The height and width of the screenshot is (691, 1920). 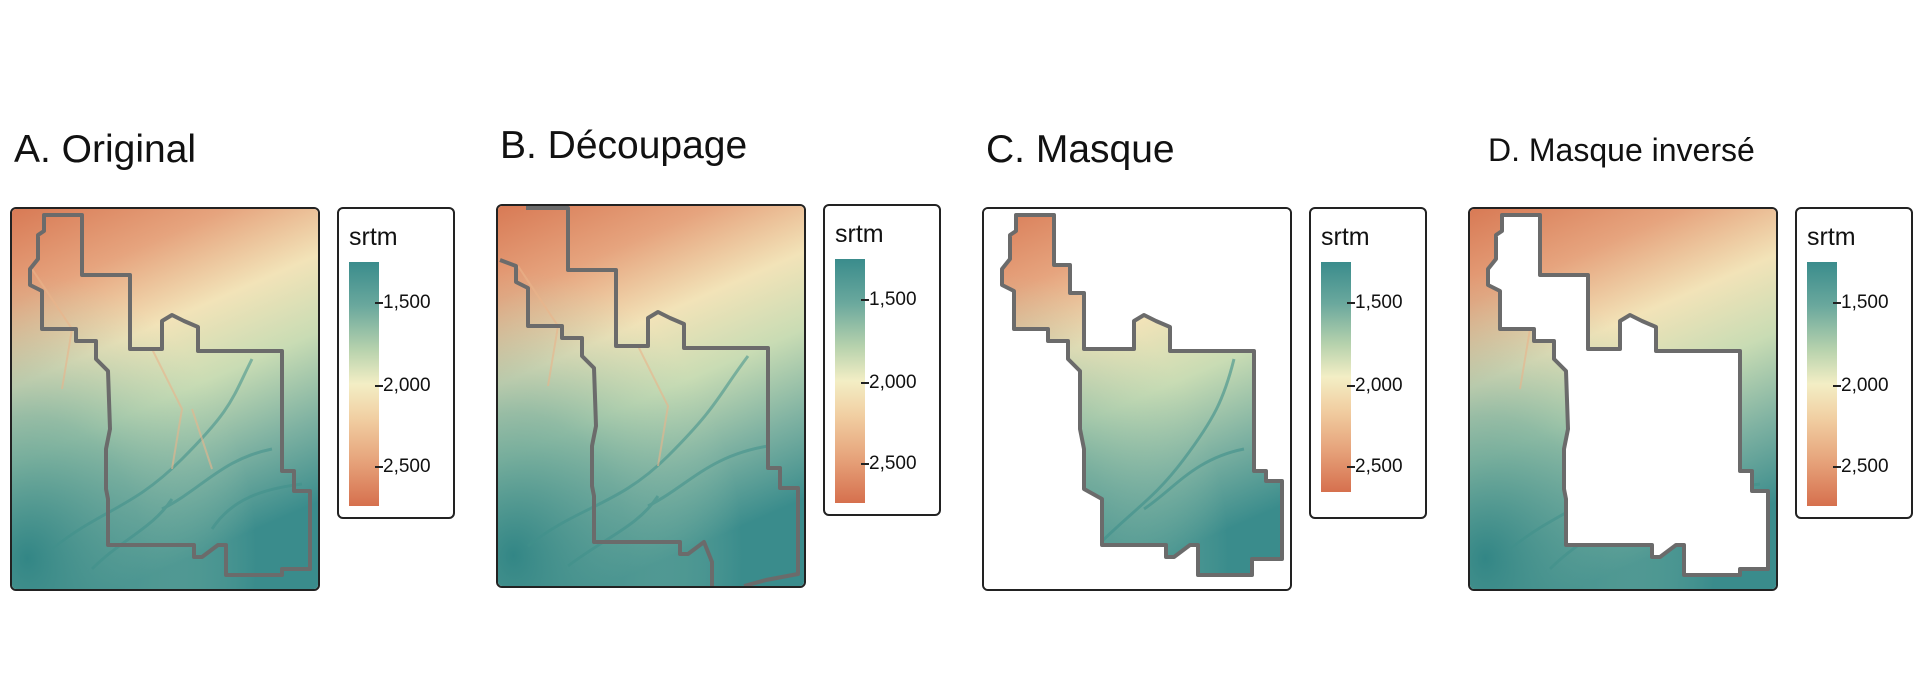 I want to click on panel-title: B. Découpage, so click(x=624, y=145).